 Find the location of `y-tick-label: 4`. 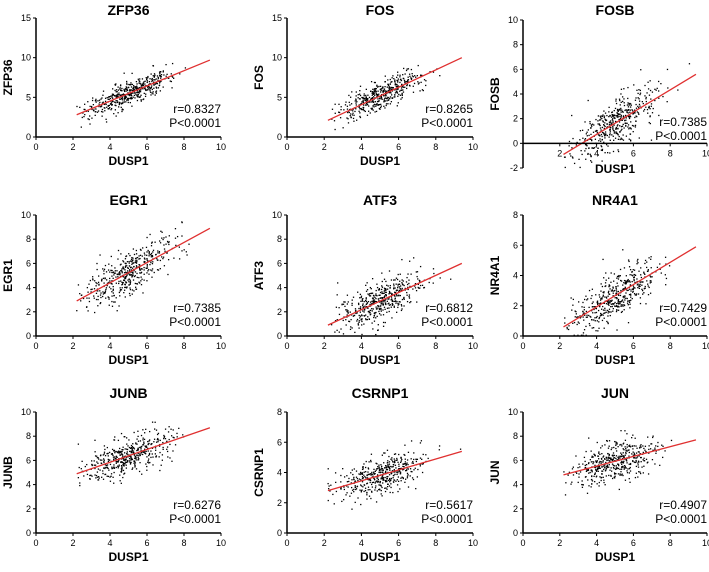

y-tick-label: 4 is located at coordinates (28, 288).